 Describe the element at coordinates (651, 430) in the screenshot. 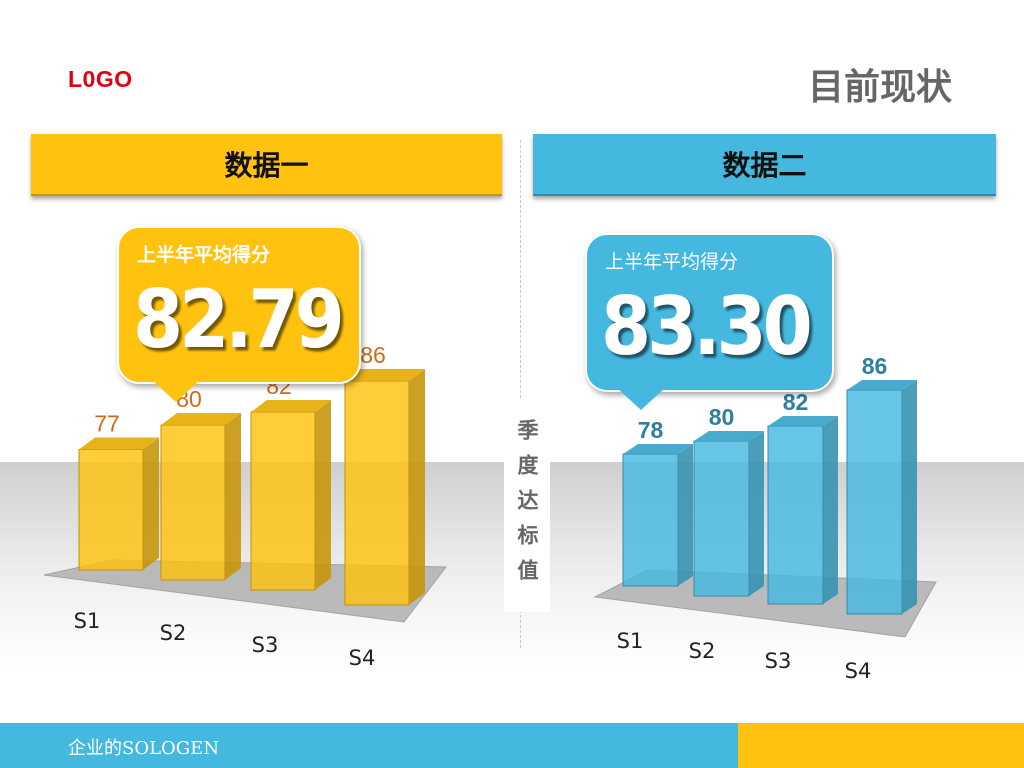

I see `bar-value-label: 78` at that location.